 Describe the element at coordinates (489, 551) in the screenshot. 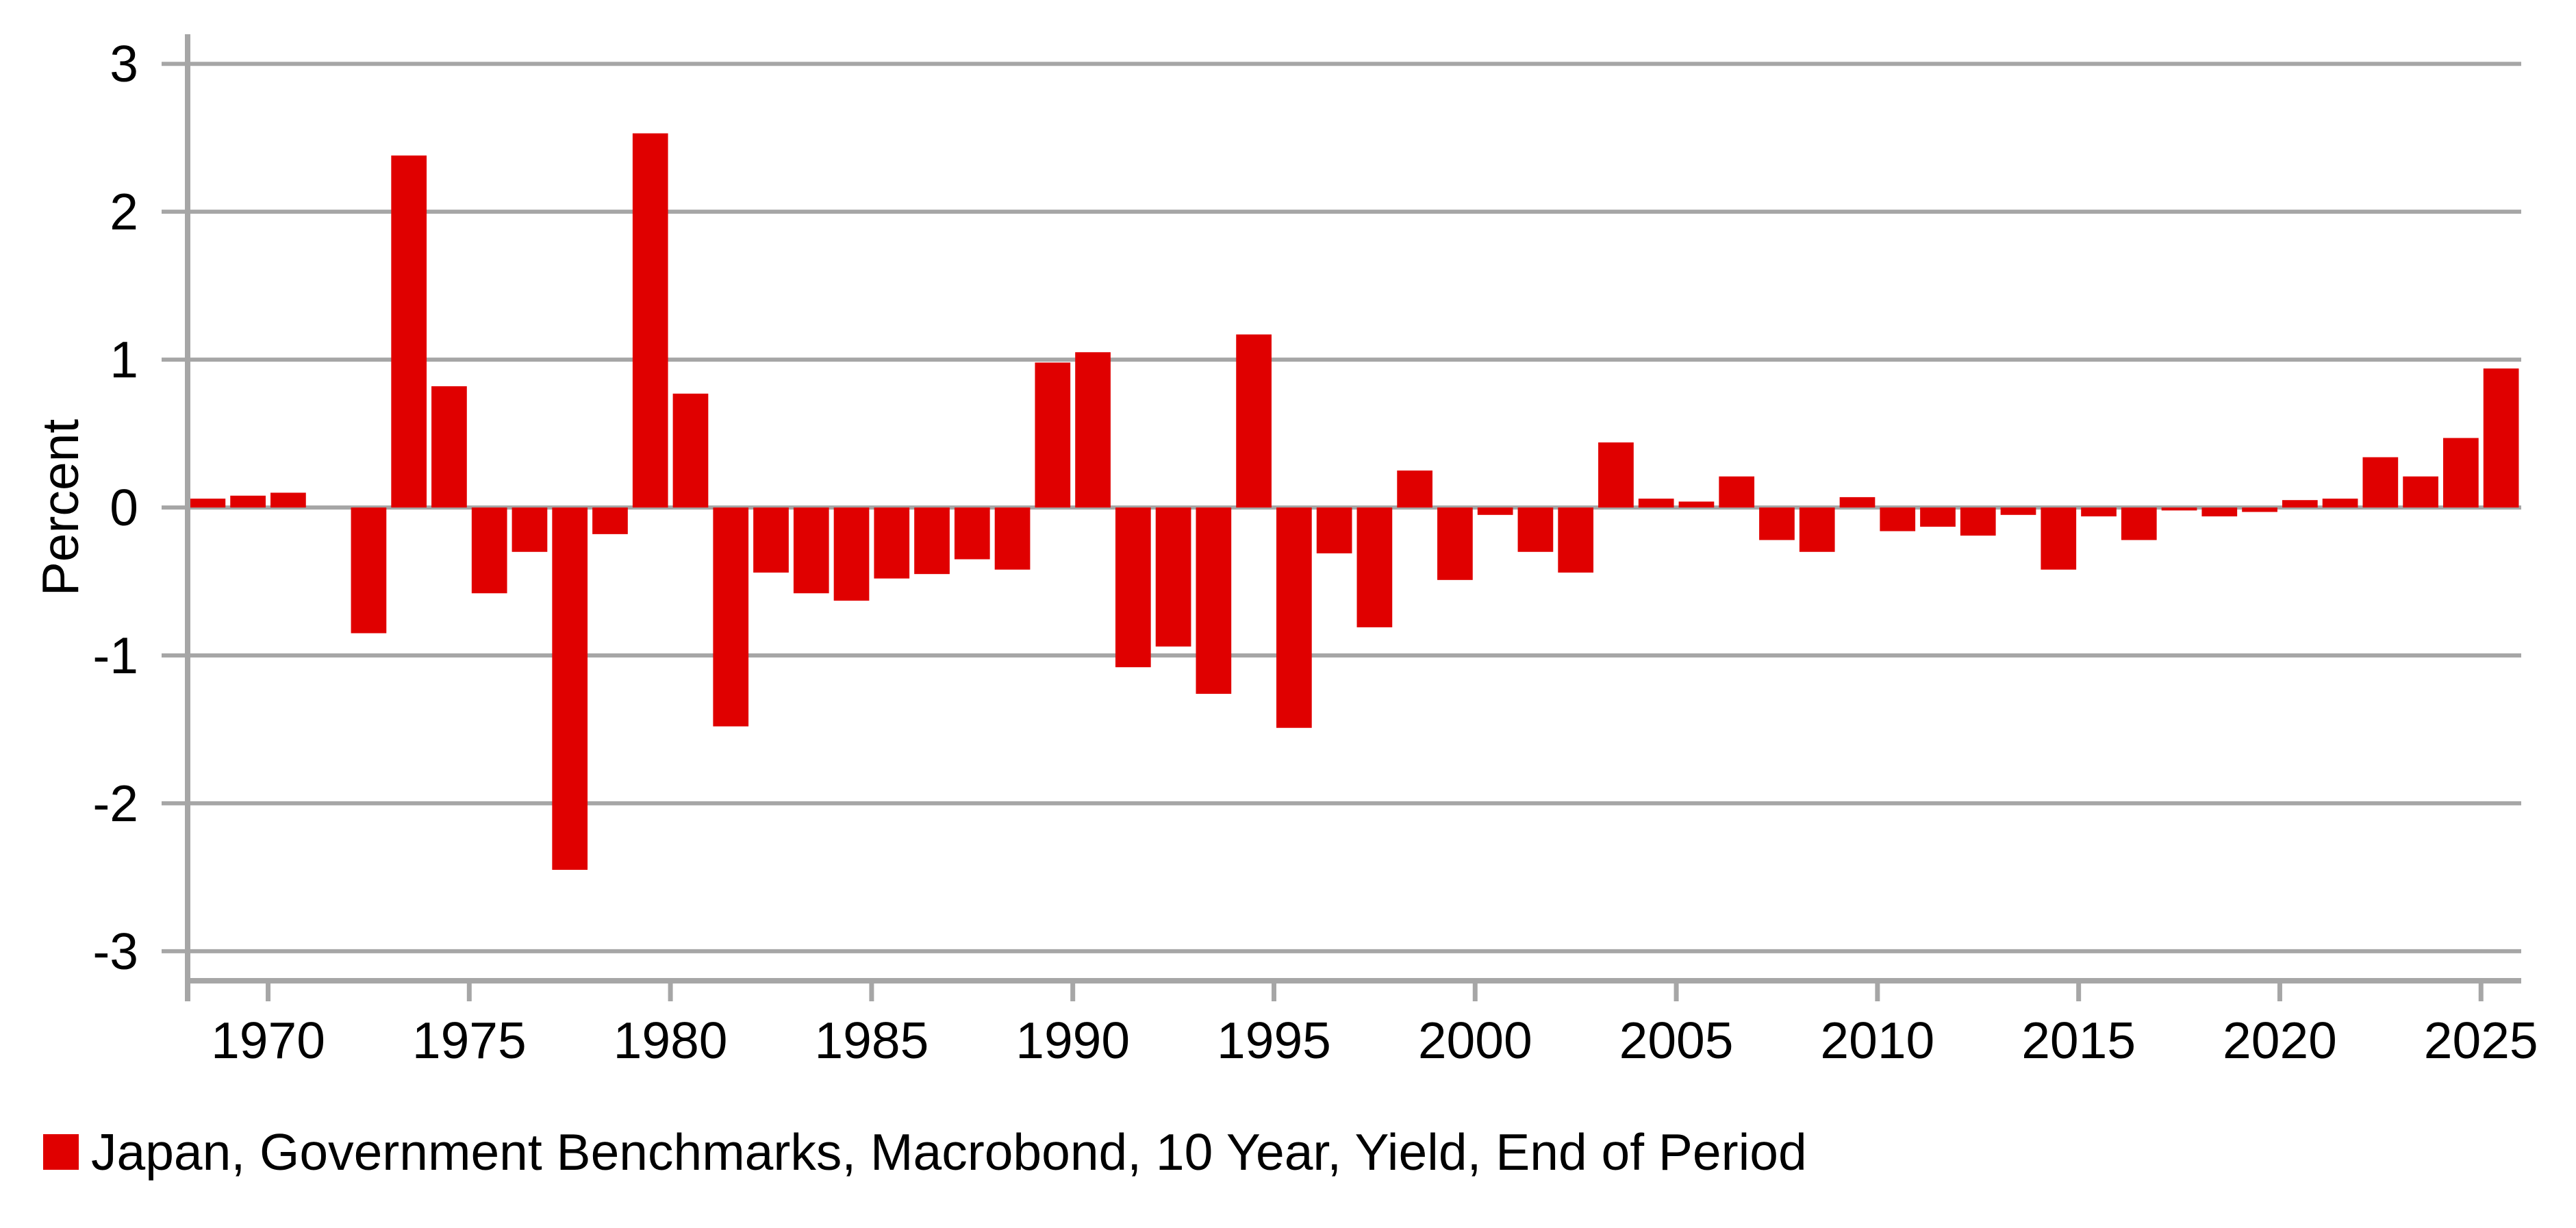

I see `bar-1975` at that location.